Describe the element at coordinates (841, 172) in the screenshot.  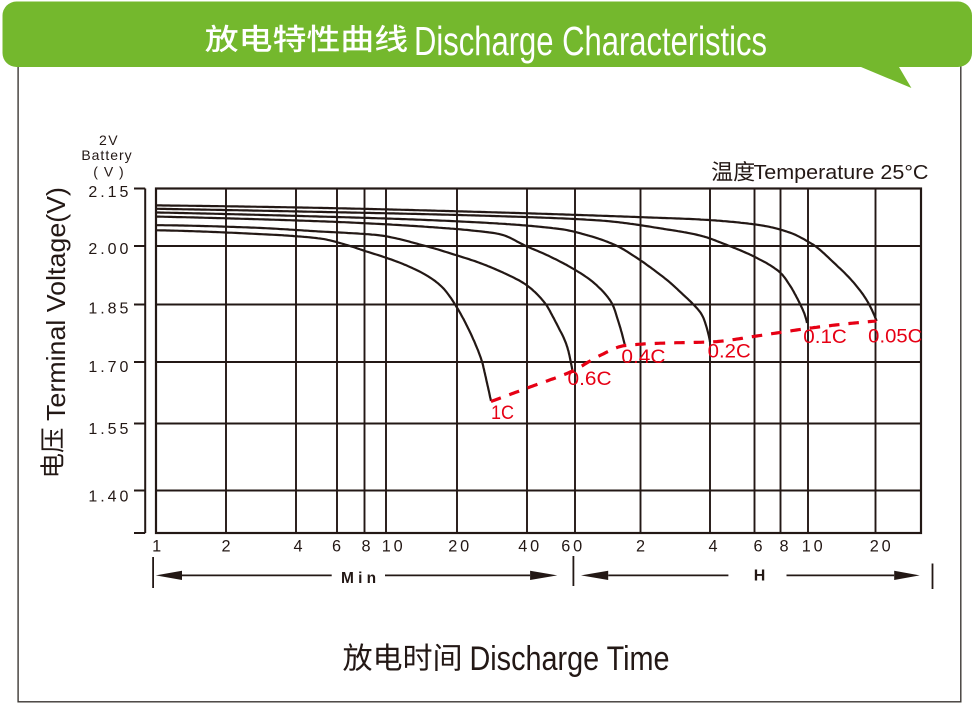
I see `svg-text: Temperature 25°C` at that location.